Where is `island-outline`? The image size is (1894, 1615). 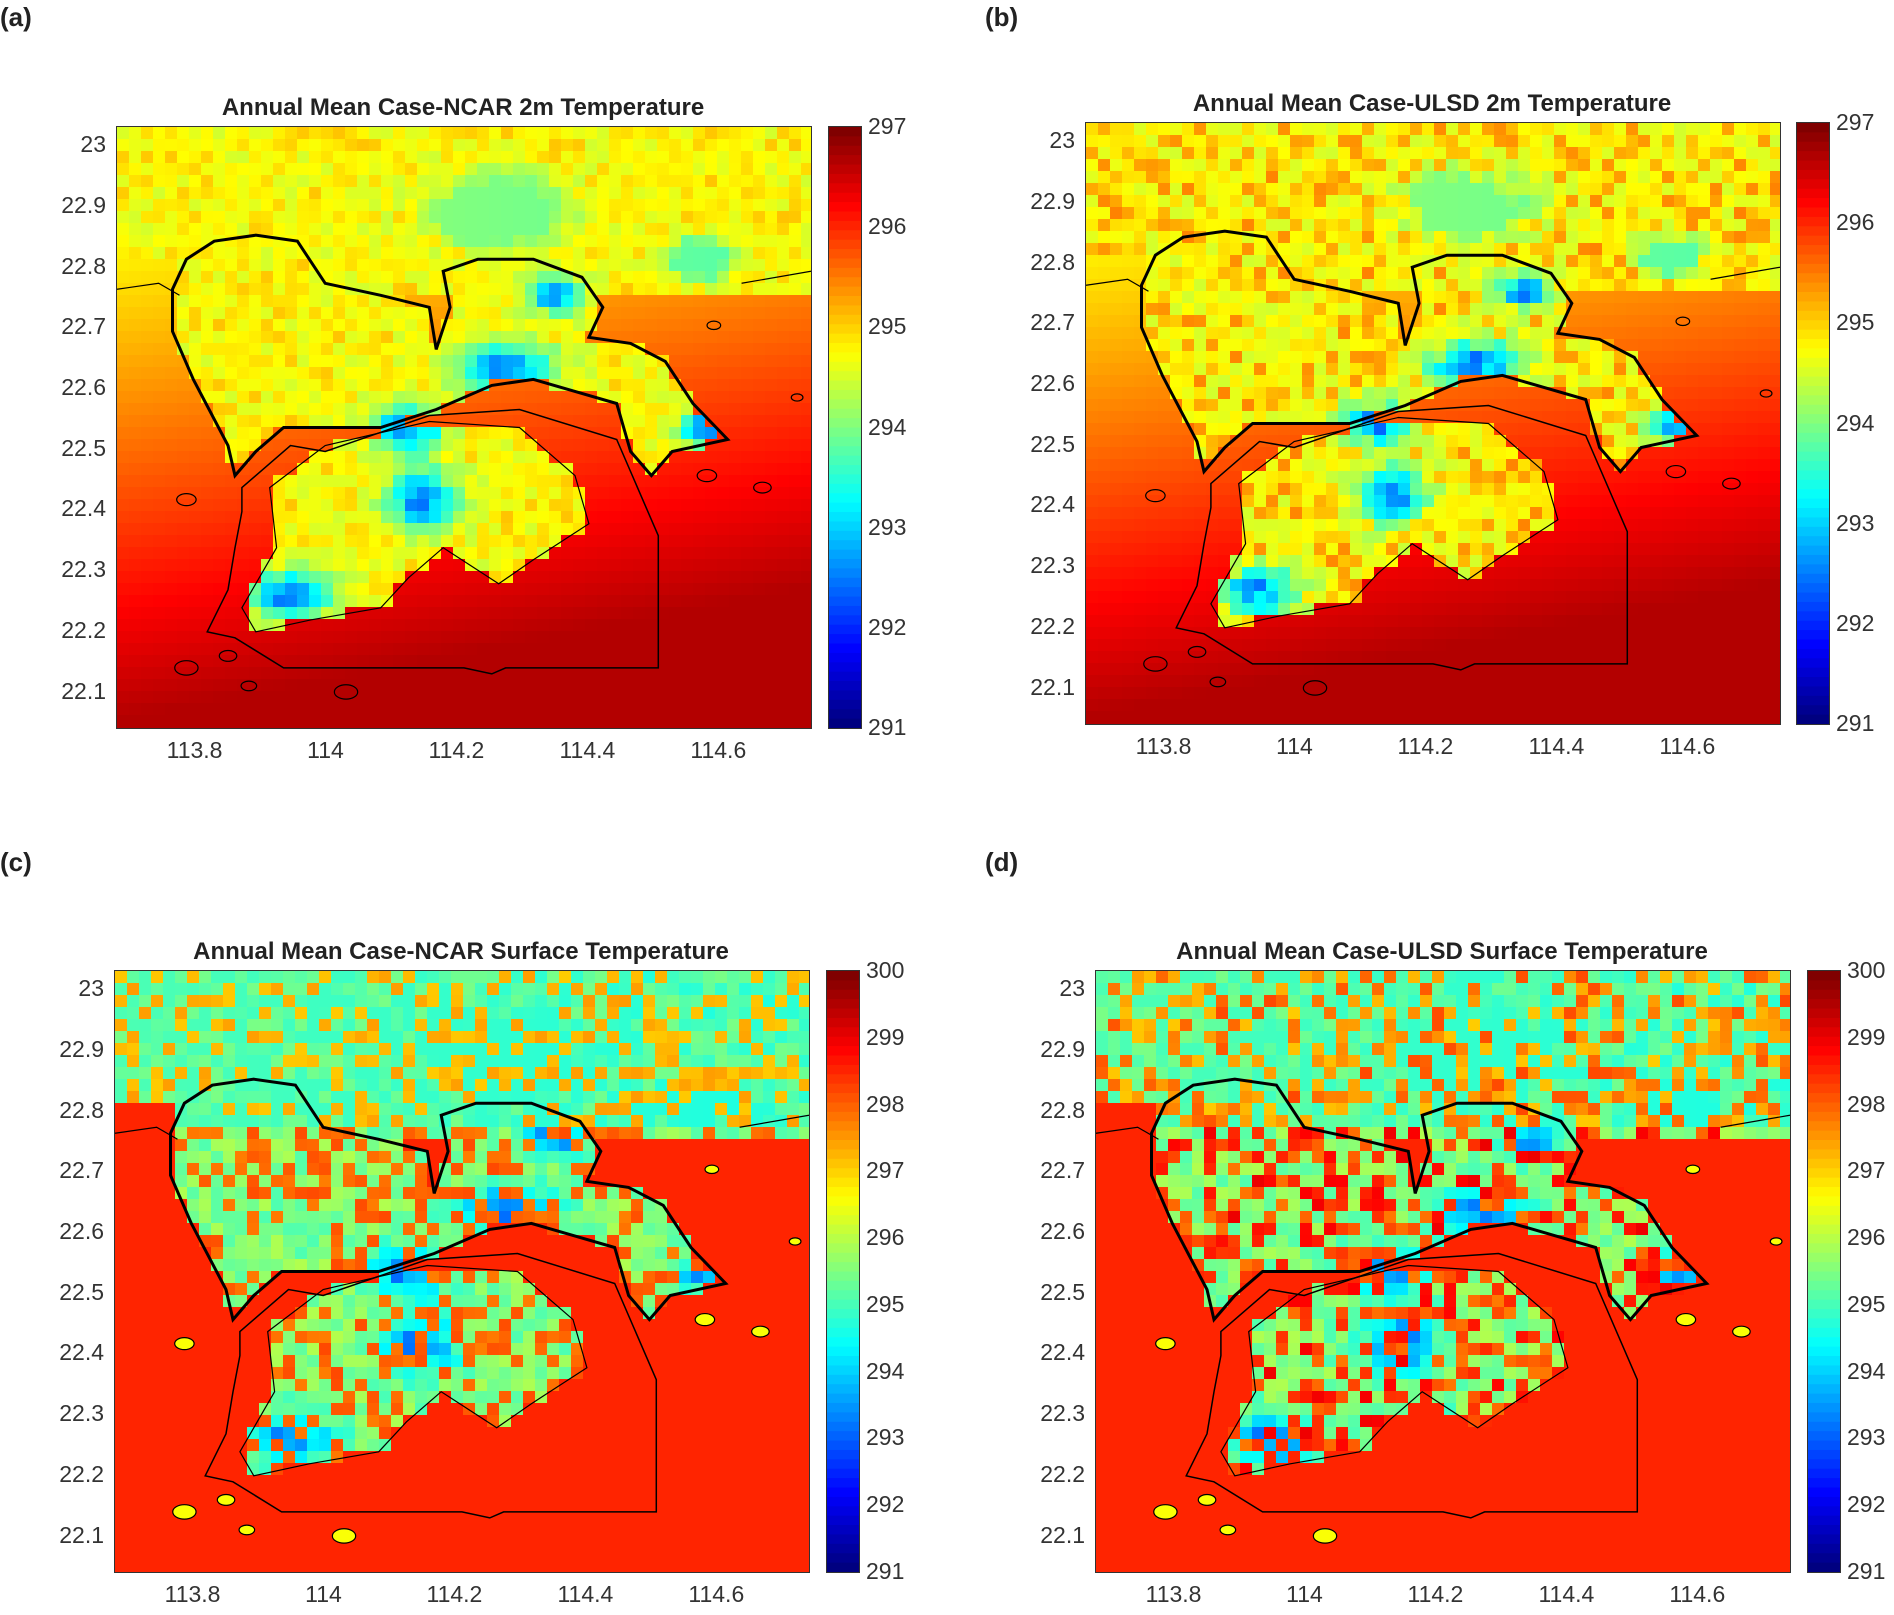 island-outline is located at coordinates (228, 655).